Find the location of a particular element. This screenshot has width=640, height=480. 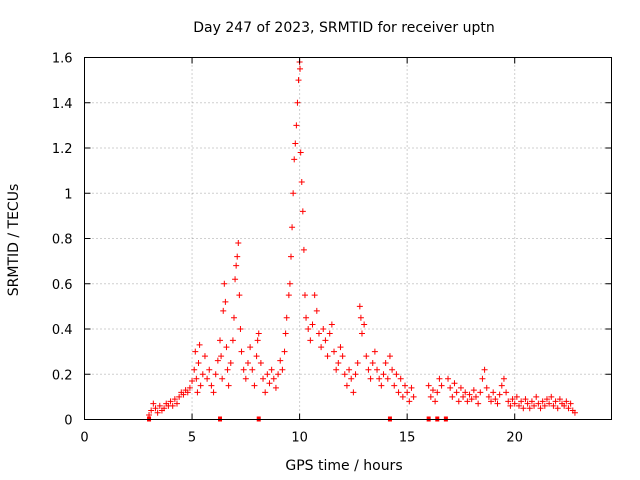

y-tick-label: 0.2 is located at coordinates (62, 375).